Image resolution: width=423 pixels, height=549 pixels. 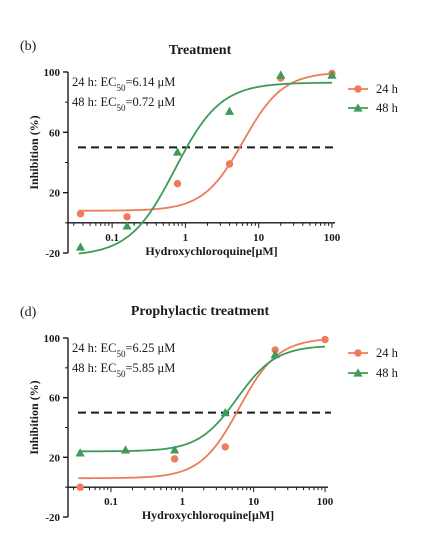 I want to click on panel-label: (b), so click(x=28, y=46).